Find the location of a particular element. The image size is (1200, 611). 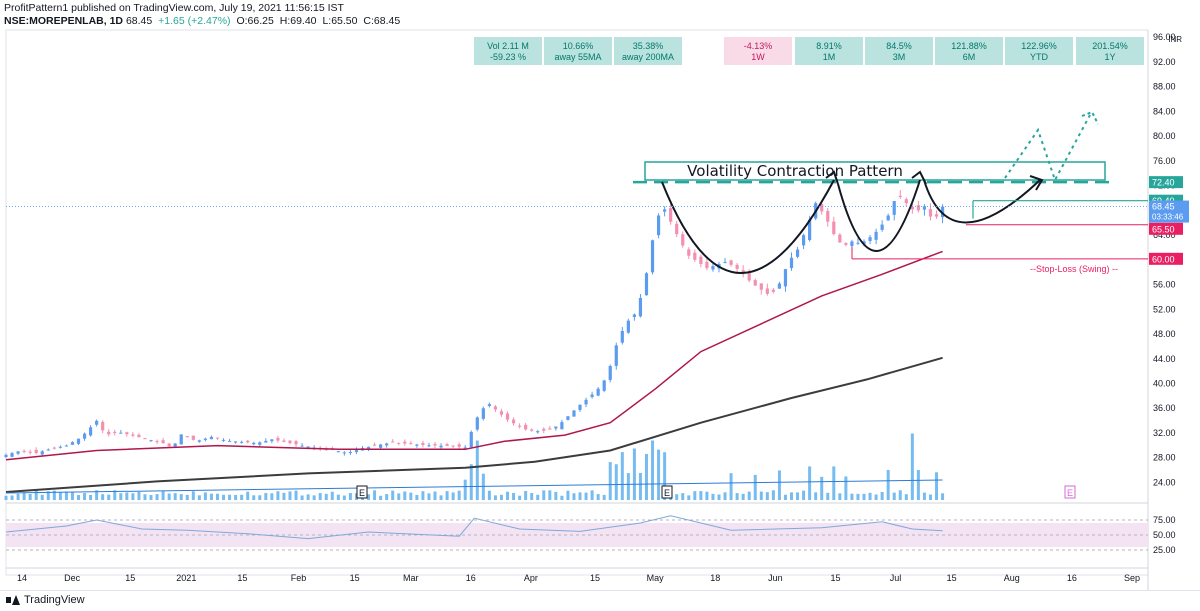

low-value: L:65.50 is located at coordinates (340, 21).